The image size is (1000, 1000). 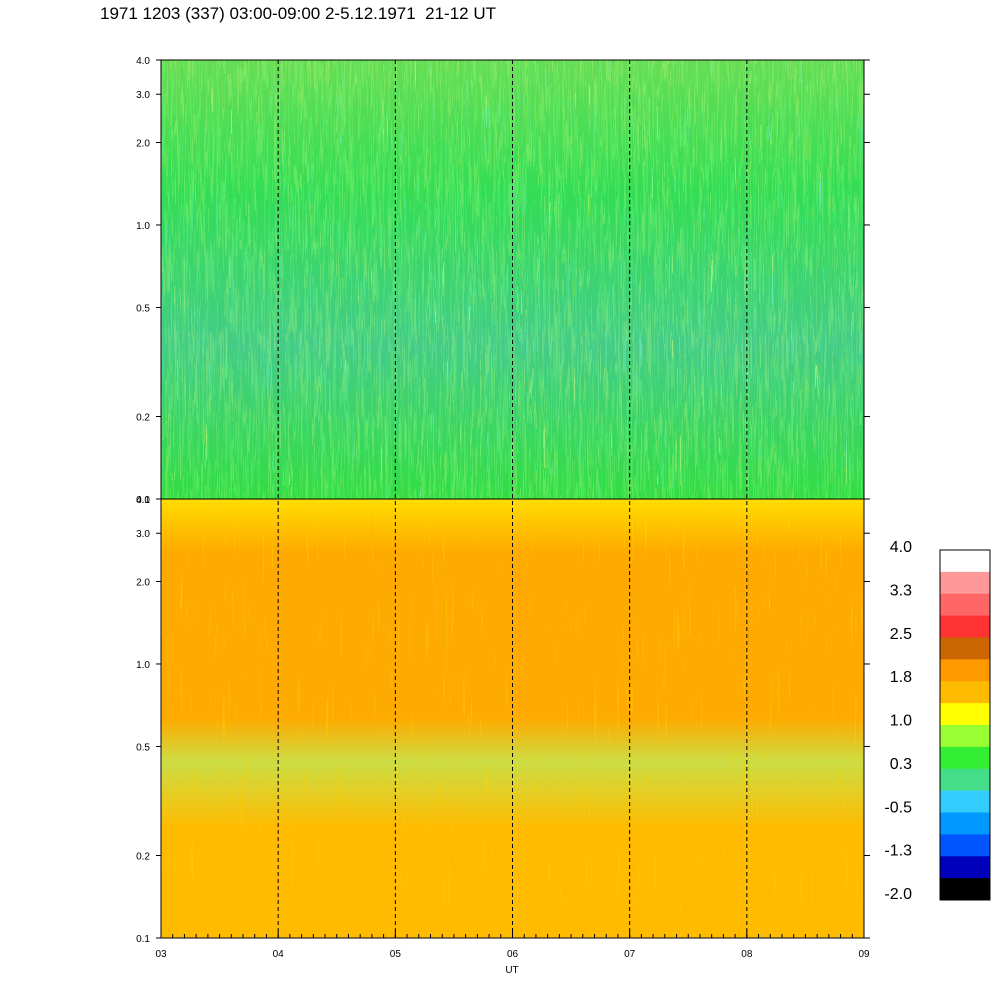 What do you see at coordinates (396, 954) in the screenshot?
I see `x-tick-label: 05` at bounding box center [396, 954].